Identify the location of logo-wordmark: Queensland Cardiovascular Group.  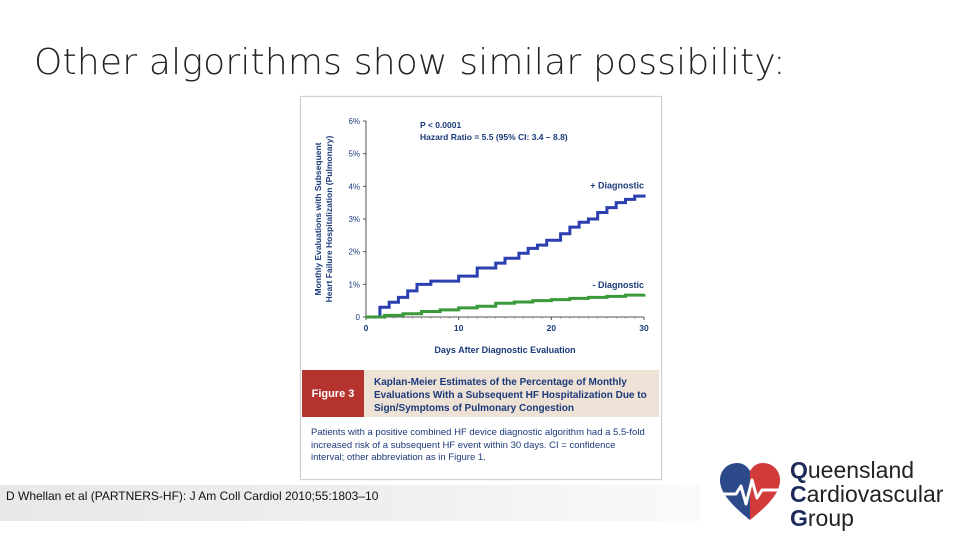
(867, 494).